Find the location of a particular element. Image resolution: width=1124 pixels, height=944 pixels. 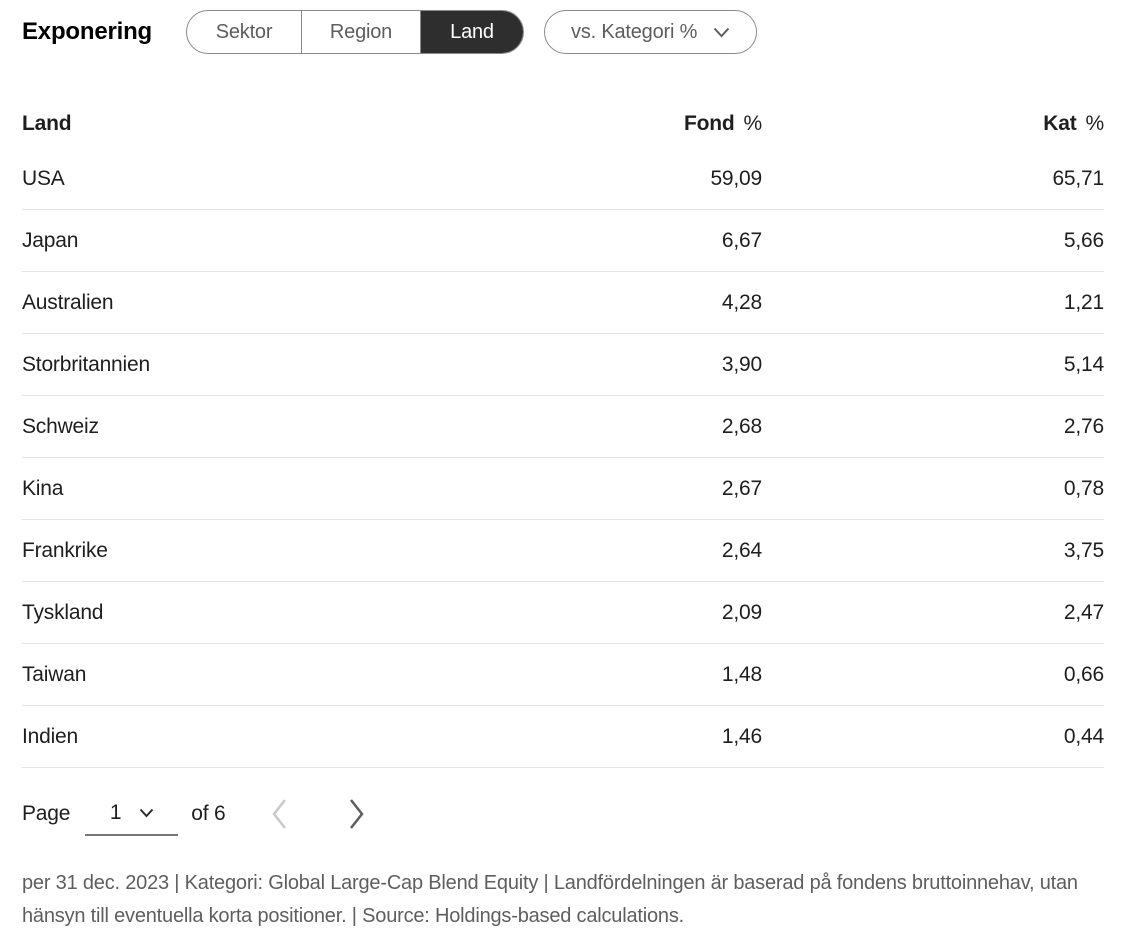

category-percent: 0,44 is located at coordinates (1083, 736).